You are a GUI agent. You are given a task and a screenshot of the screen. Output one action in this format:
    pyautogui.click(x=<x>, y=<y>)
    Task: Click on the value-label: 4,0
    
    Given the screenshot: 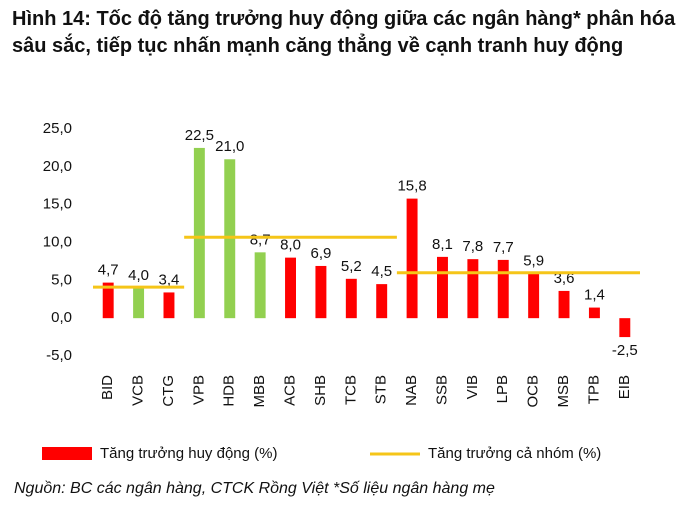 What is the action you would take?
    pyautogui.click(x=138, y=275)
    